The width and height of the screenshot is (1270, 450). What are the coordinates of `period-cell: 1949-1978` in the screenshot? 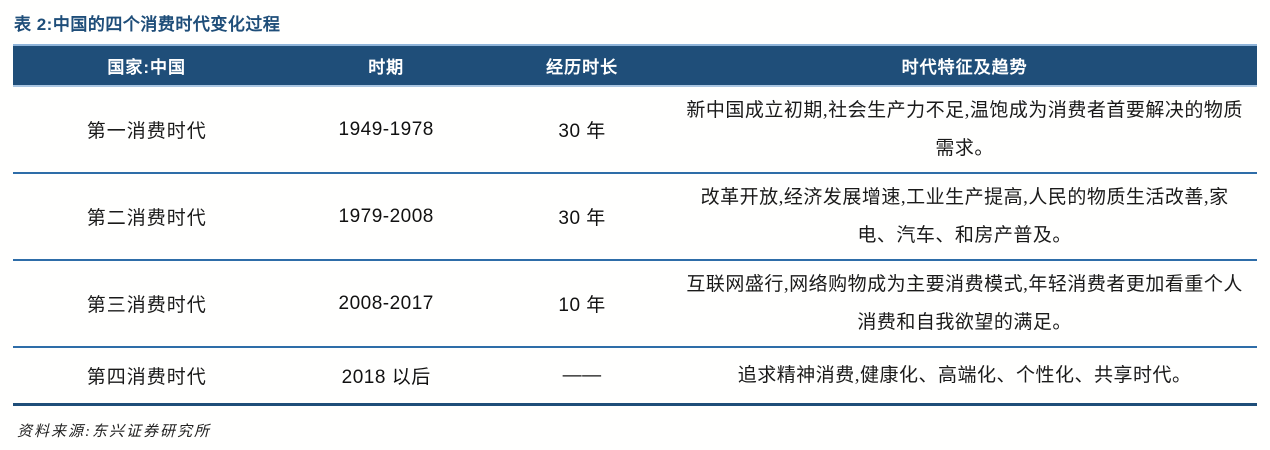 It's located at (386, 129).